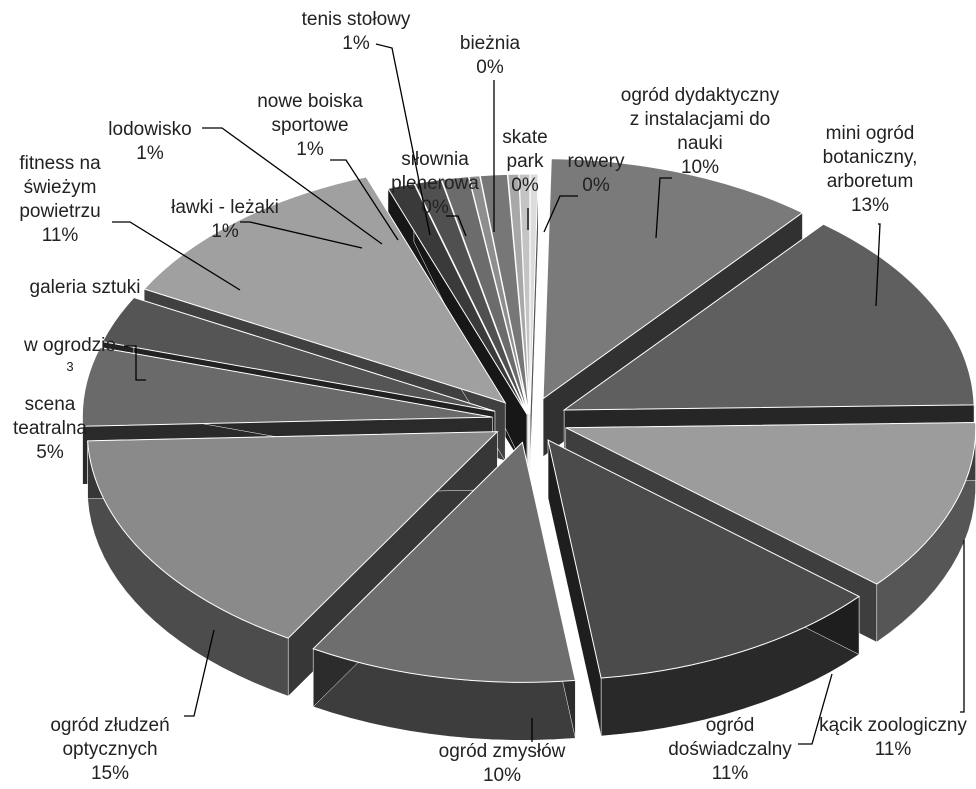  Describe the element at coordinates (325, 290) in the screenshot. I see `slice-fitness` at that location.